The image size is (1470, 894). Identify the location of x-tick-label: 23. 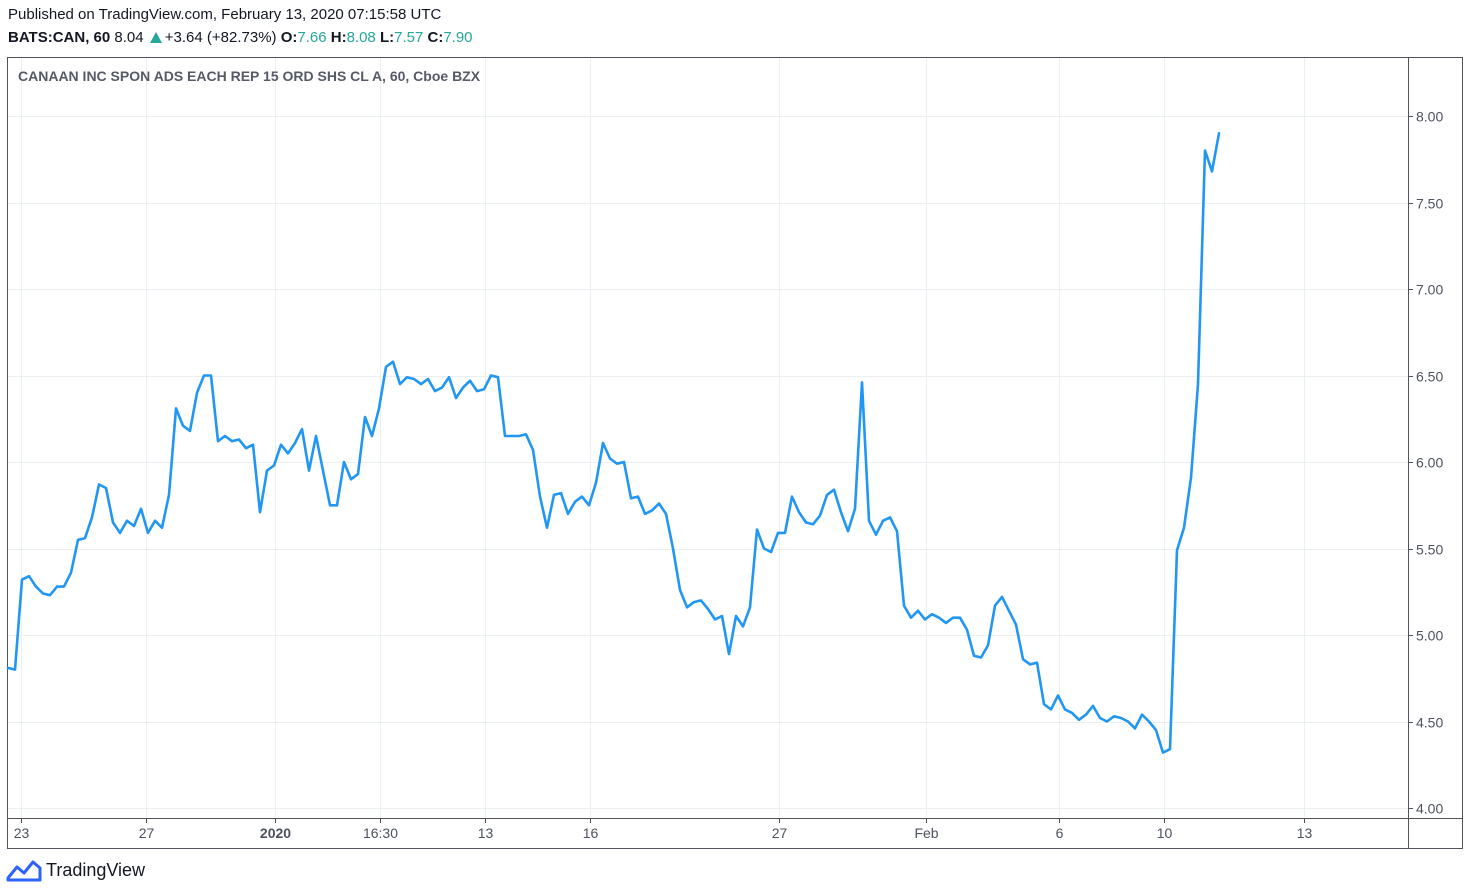
(22, 833).